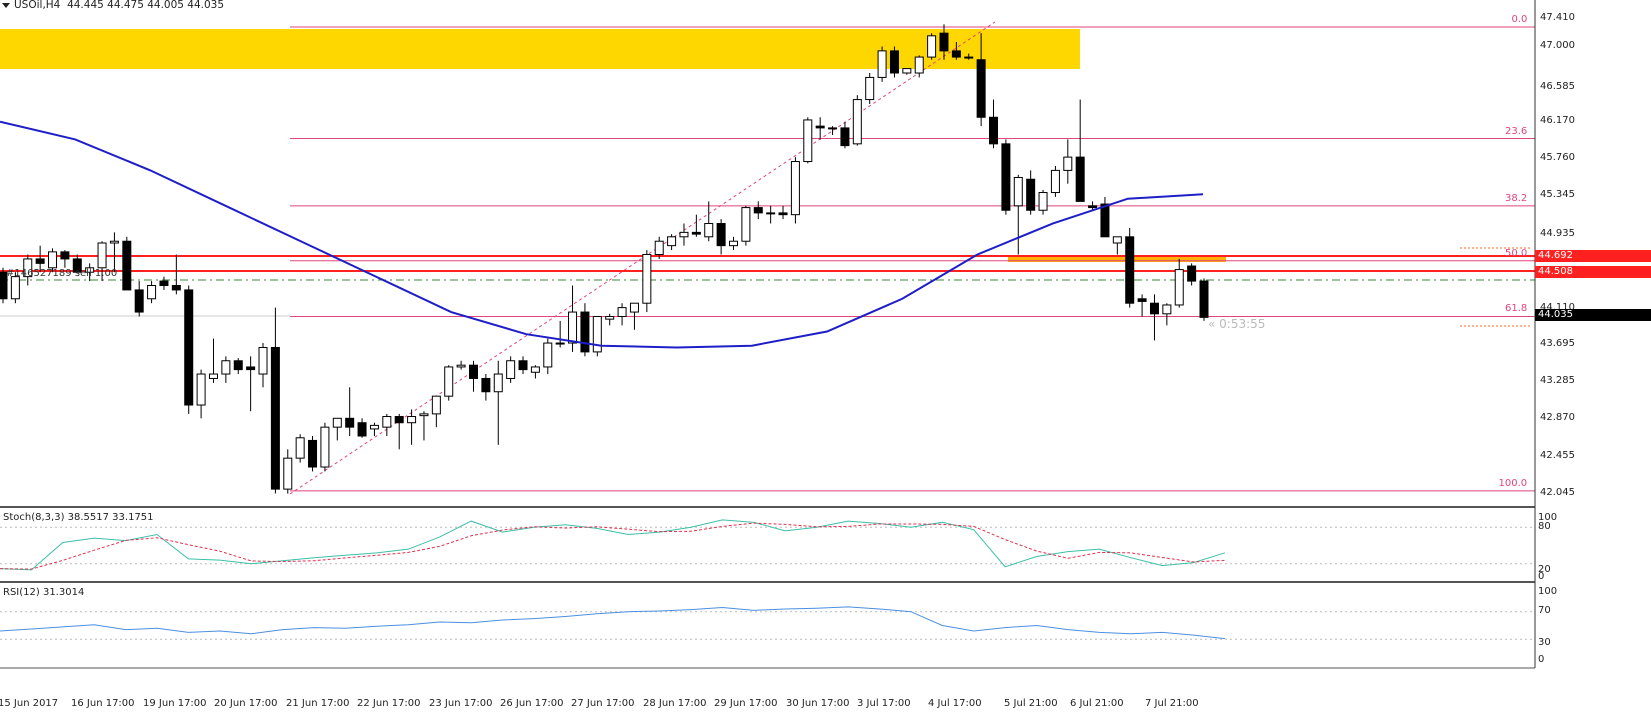 The height and width of the screenshot is (714, 1651). I want to click on stoch-main-line, so click(613, 545).